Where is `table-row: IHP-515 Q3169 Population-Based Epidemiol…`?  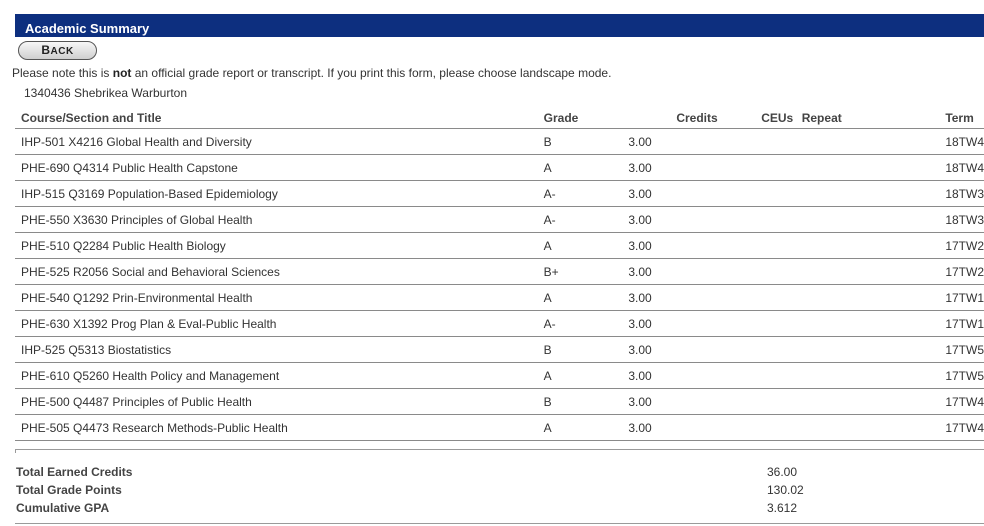
table-row: IHP-515 Q3169 Population-Based Epidemiol… is located at coordinates (499, 192).